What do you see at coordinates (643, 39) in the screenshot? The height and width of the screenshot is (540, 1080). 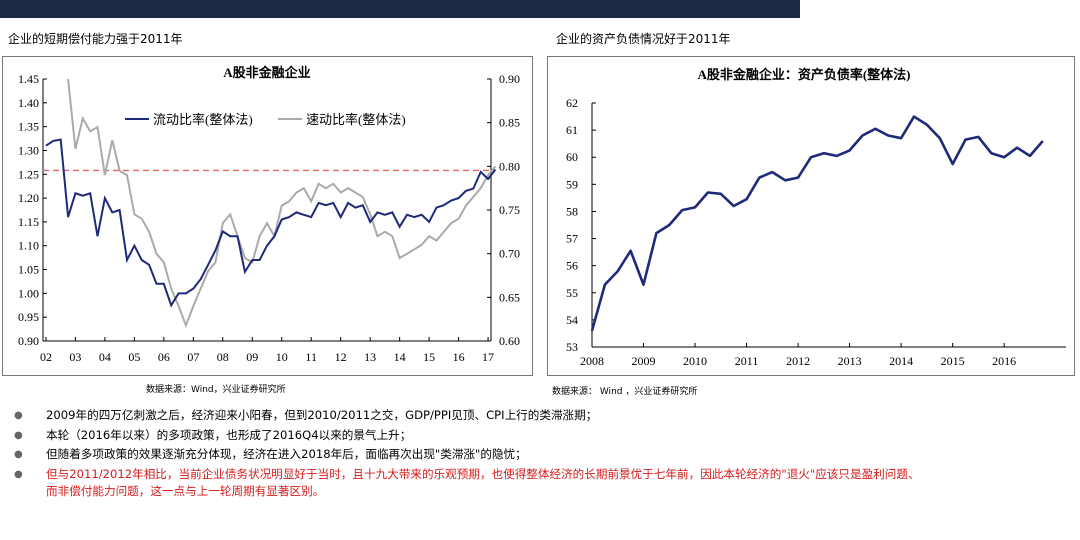 I see `right-section-title: 企业的资产负债情况好于2011年` at bounding box center [643, 39].